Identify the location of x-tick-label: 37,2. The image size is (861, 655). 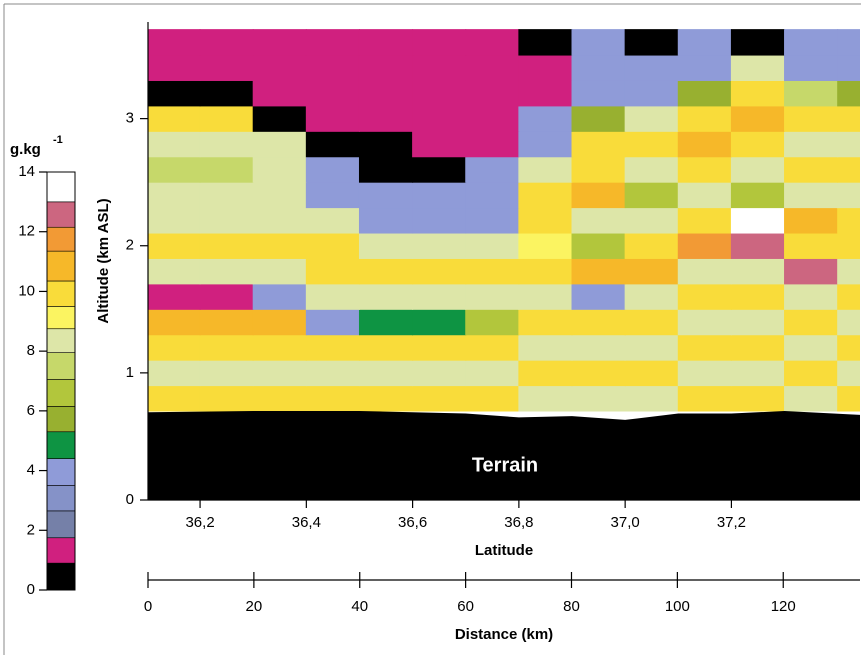
(731, 522).